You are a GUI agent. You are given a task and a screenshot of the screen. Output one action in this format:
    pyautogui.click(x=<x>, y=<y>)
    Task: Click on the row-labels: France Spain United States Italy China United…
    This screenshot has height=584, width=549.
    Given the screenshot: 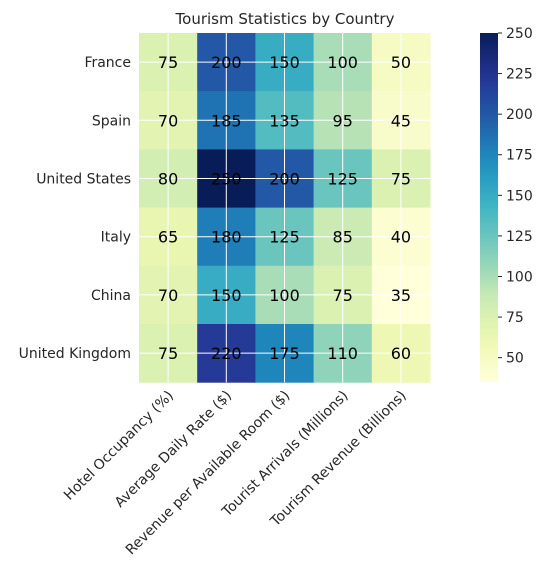 What is the action you would take?
    pyautogui.click(x=75, y=208)
    